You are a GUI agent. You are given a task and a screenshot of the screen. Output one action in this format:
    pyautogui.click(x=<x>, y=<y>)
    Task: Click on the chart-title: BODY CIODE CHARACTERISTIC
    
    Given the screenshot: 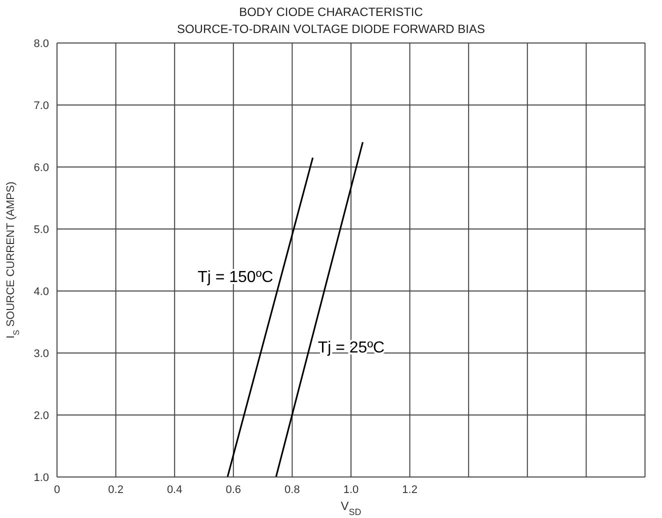 What is the action you would take?
    pyautogui.click(x=331, y=12)
    